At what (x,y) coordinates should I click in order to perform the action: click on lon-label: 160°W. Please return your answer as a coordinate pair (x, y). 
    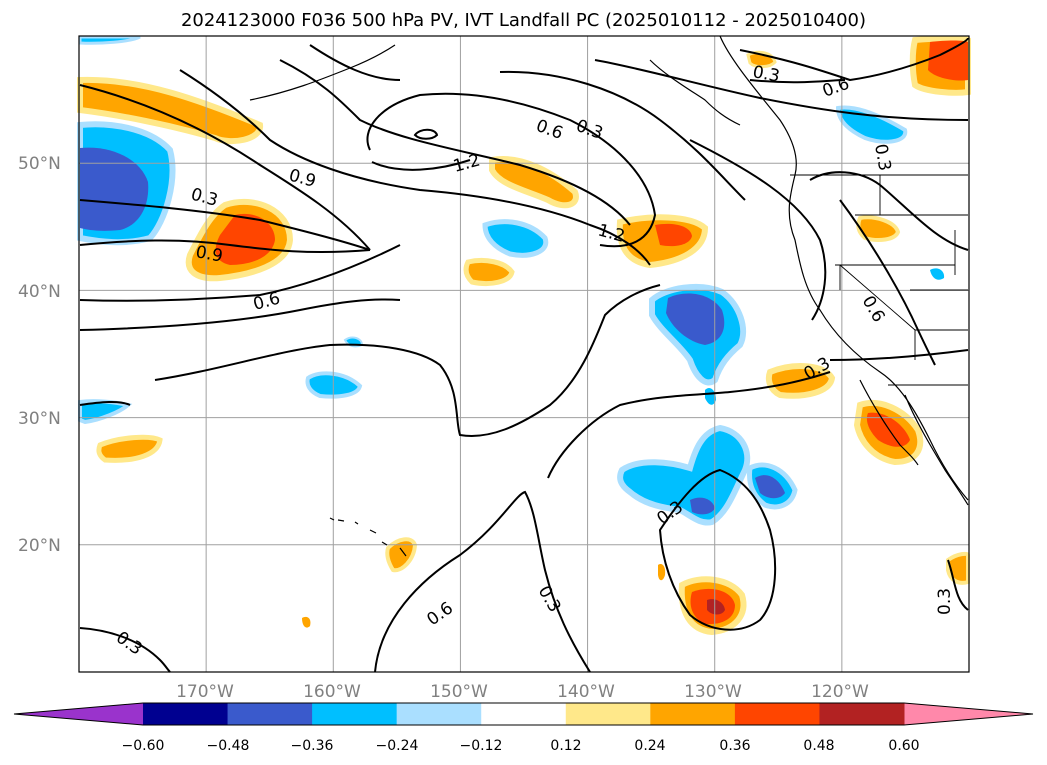
    Looking at the image, I should click on (332, 692).